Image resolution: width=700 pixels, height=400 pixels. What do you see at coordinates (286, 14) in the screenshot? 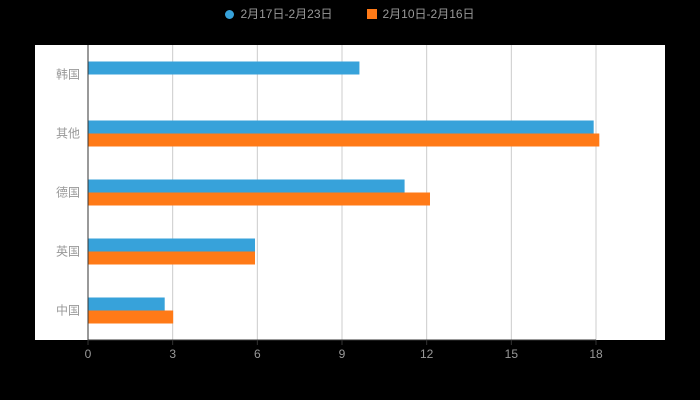
I see `legend-label-week2: 2月17日-2月23日` at bounding box center [286, 14].